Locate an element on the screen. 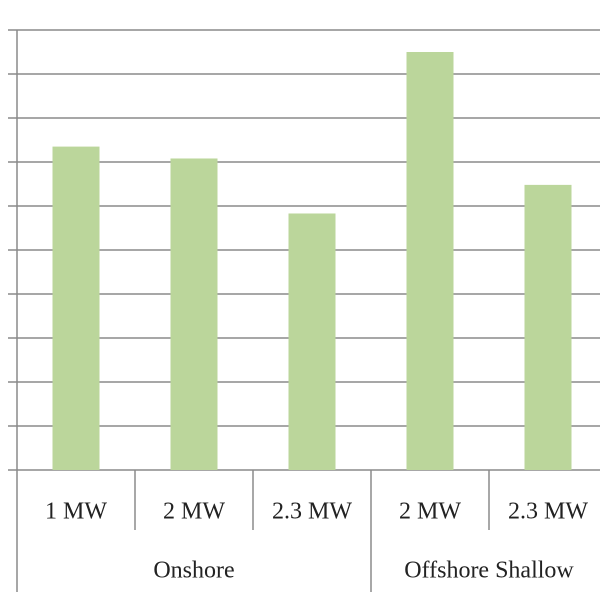 This screenshot has height=600, width=600. group-label: Offshore Shallow is located at coordinates (489, 571).